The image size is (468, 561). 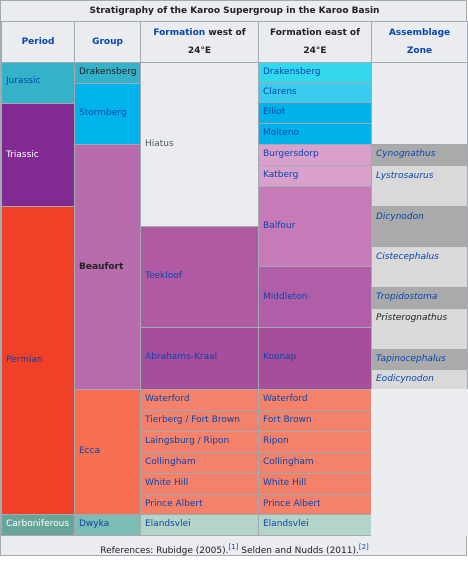 What do you see at coordinates (363, 547) in the screenshot?
I see `reference-2-link: [2]` at bounding box center [363, 547].